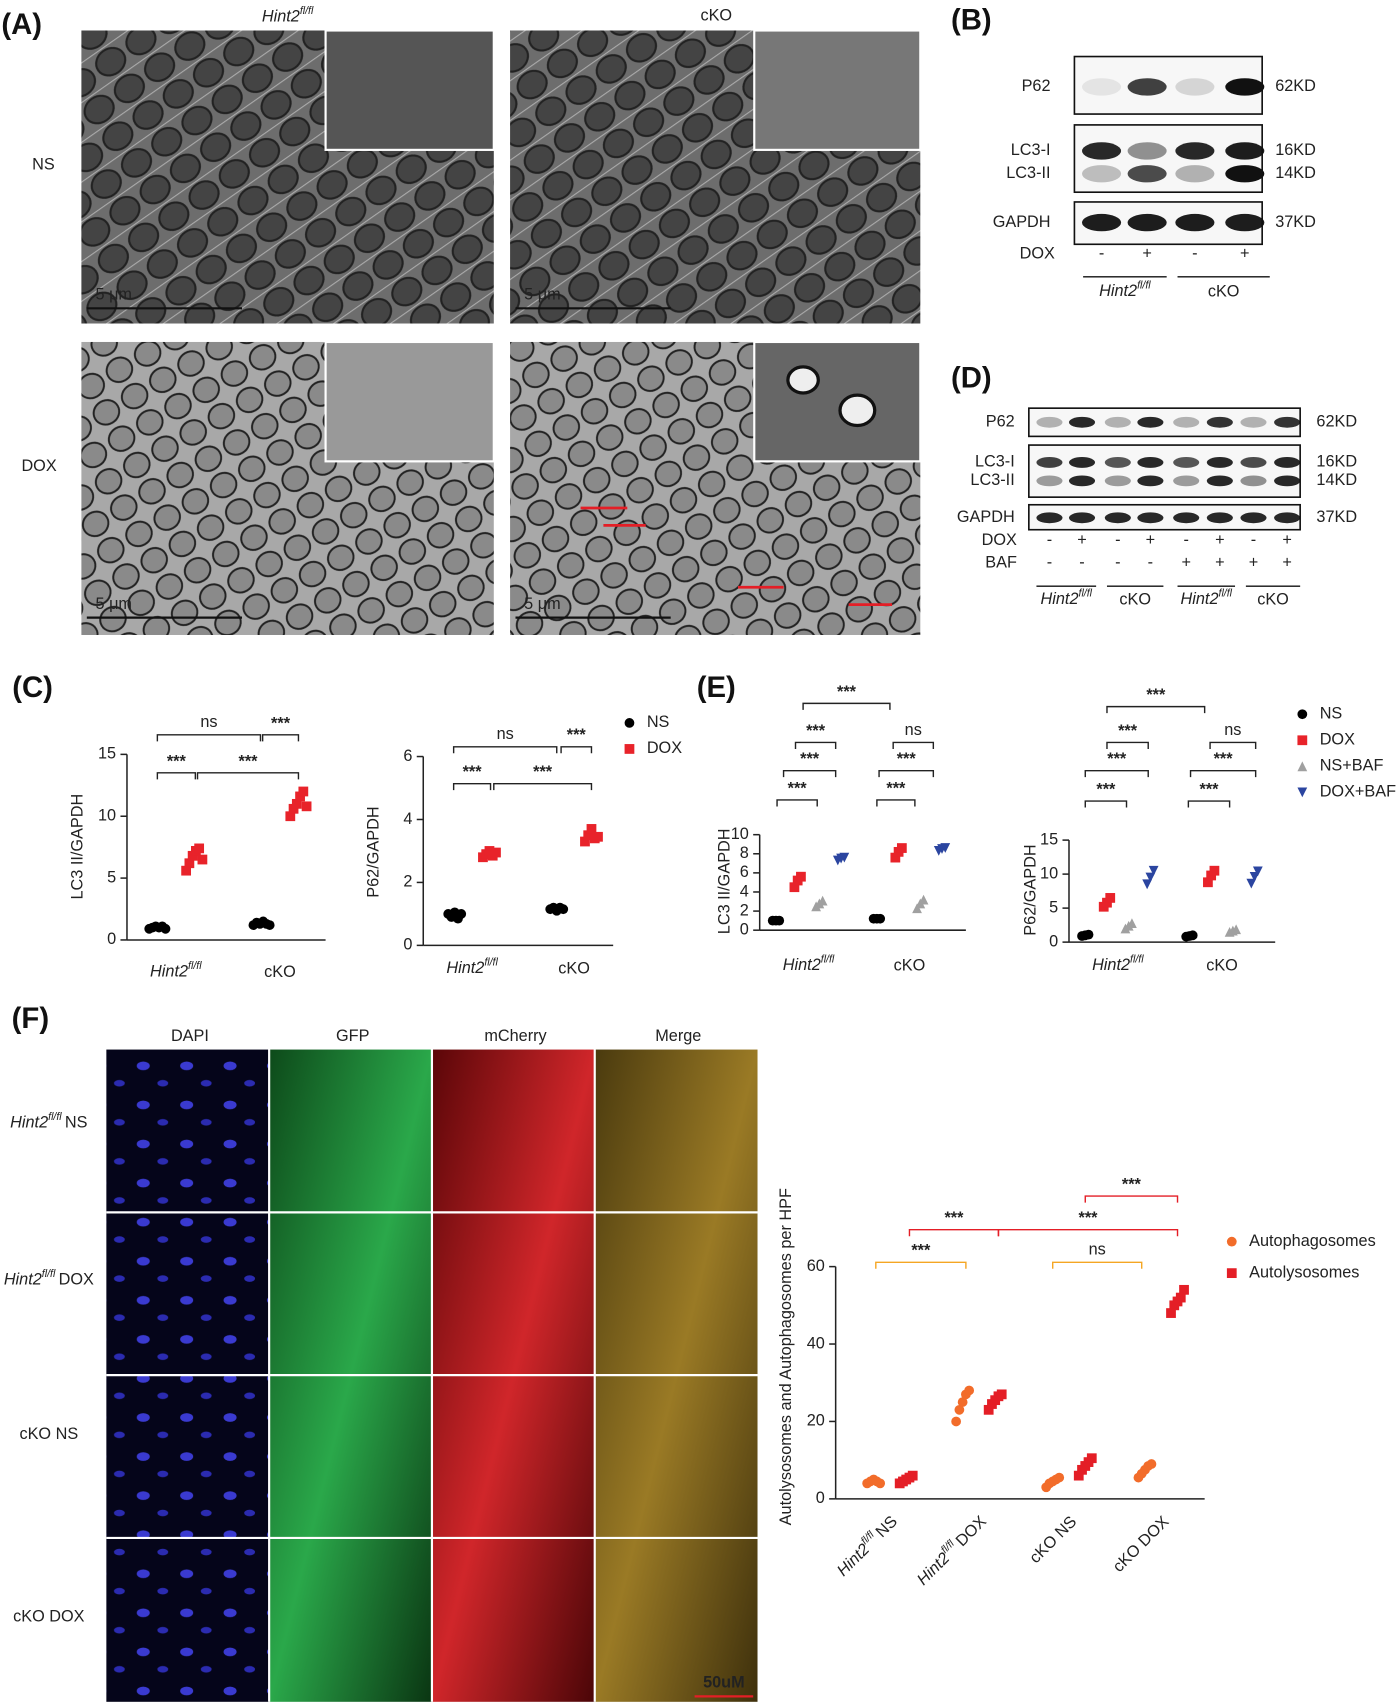  I want to click on blot-strip, so click(1164, 471).